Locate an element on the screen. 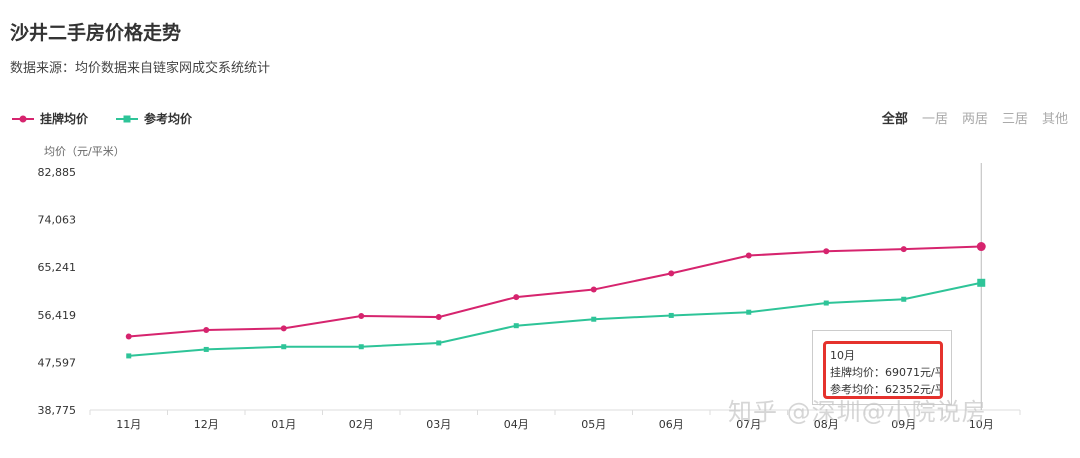 The height and width of the screenshot is (458, 1080). x-tick-label: 07月 is located at coordinates (748, 424).